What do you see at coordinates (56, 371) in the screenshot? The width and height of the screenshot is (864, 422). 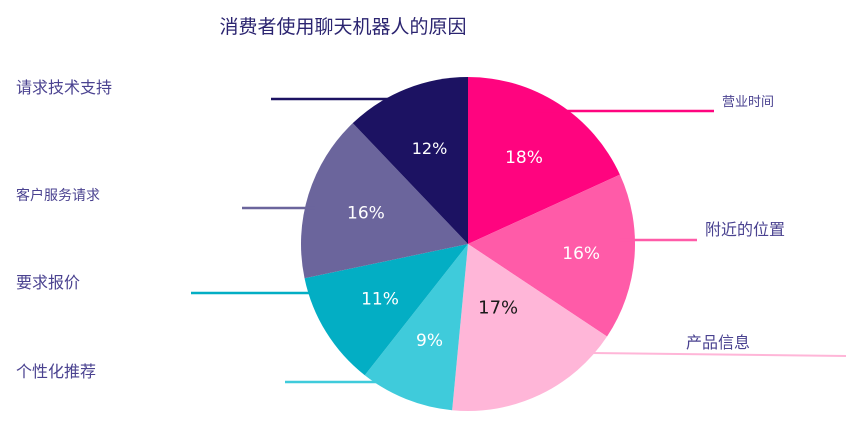 I see `category-label: 个性化推荐` at bounding box center [56, 371].